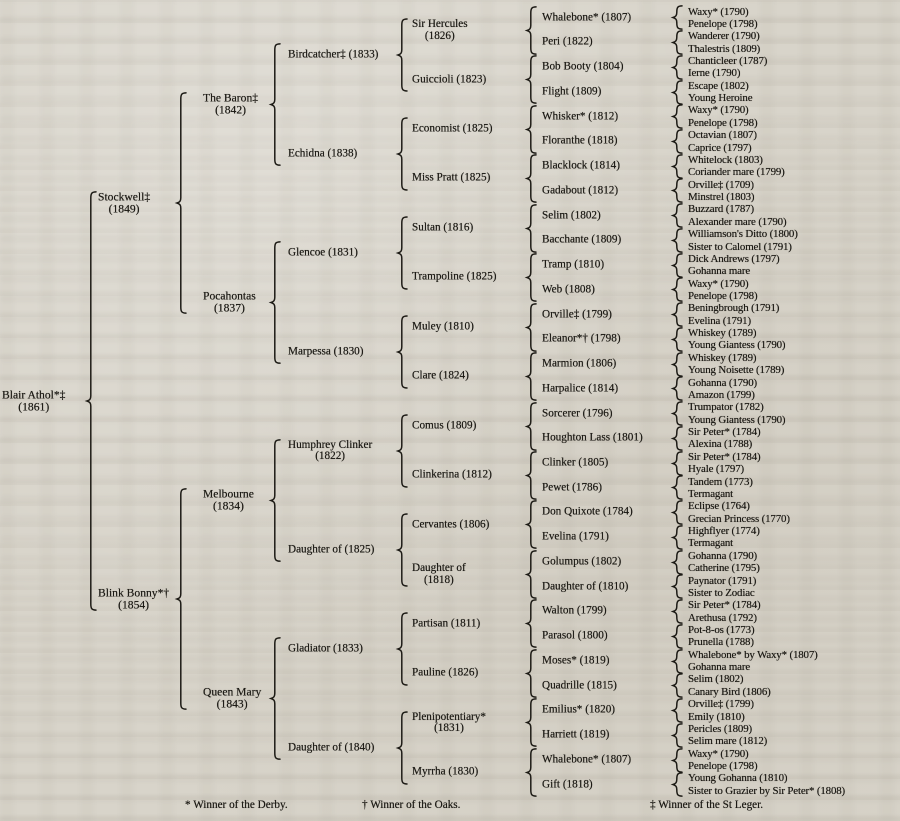 Image resolution: width=900 pixels, height=821 pixels. What do you see at coordinates (440, 376) in the screenshot?
I see `node-clare-1824: Clare (1824)` at bounding box center [440, 376].